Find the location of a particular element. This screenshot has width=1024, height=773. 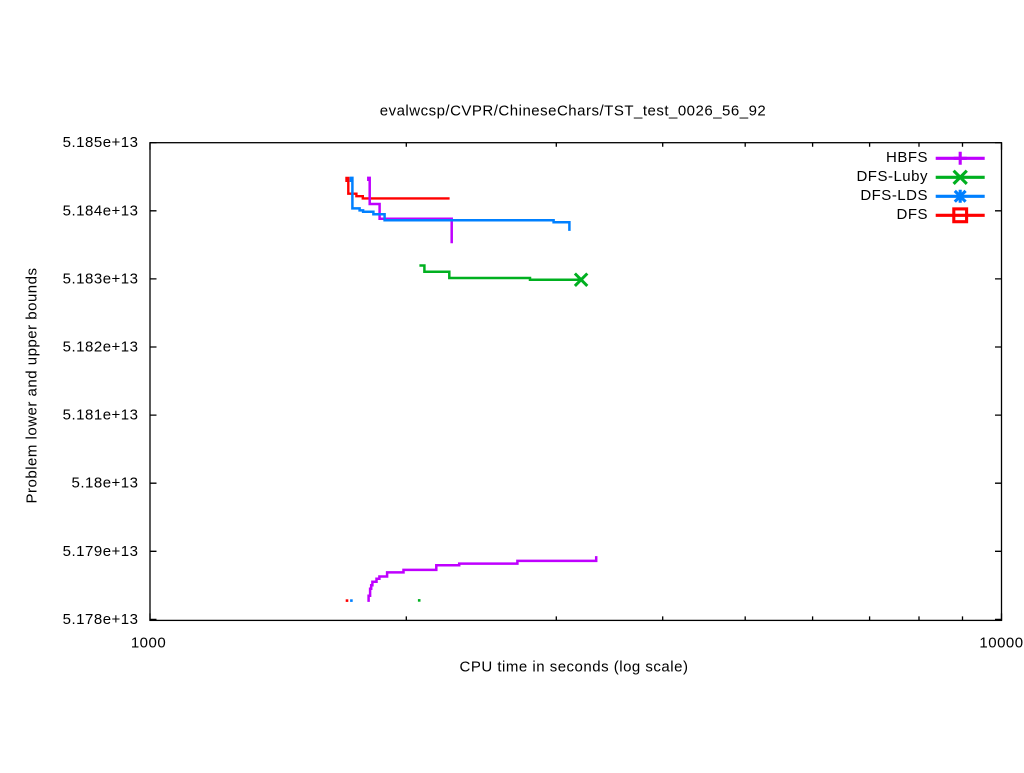

svg-text: 10000 is located at coordinates (1001, 643).